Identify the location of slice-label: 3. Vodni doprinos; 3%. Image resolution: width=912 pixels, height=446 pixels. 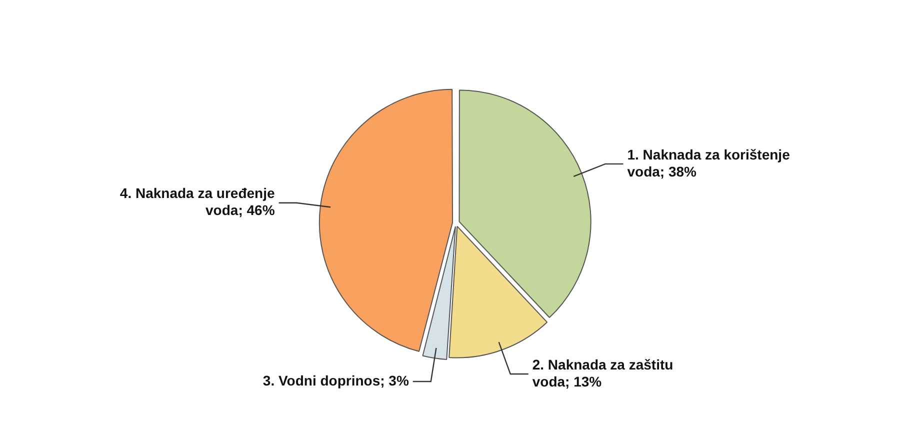
(336, 380).